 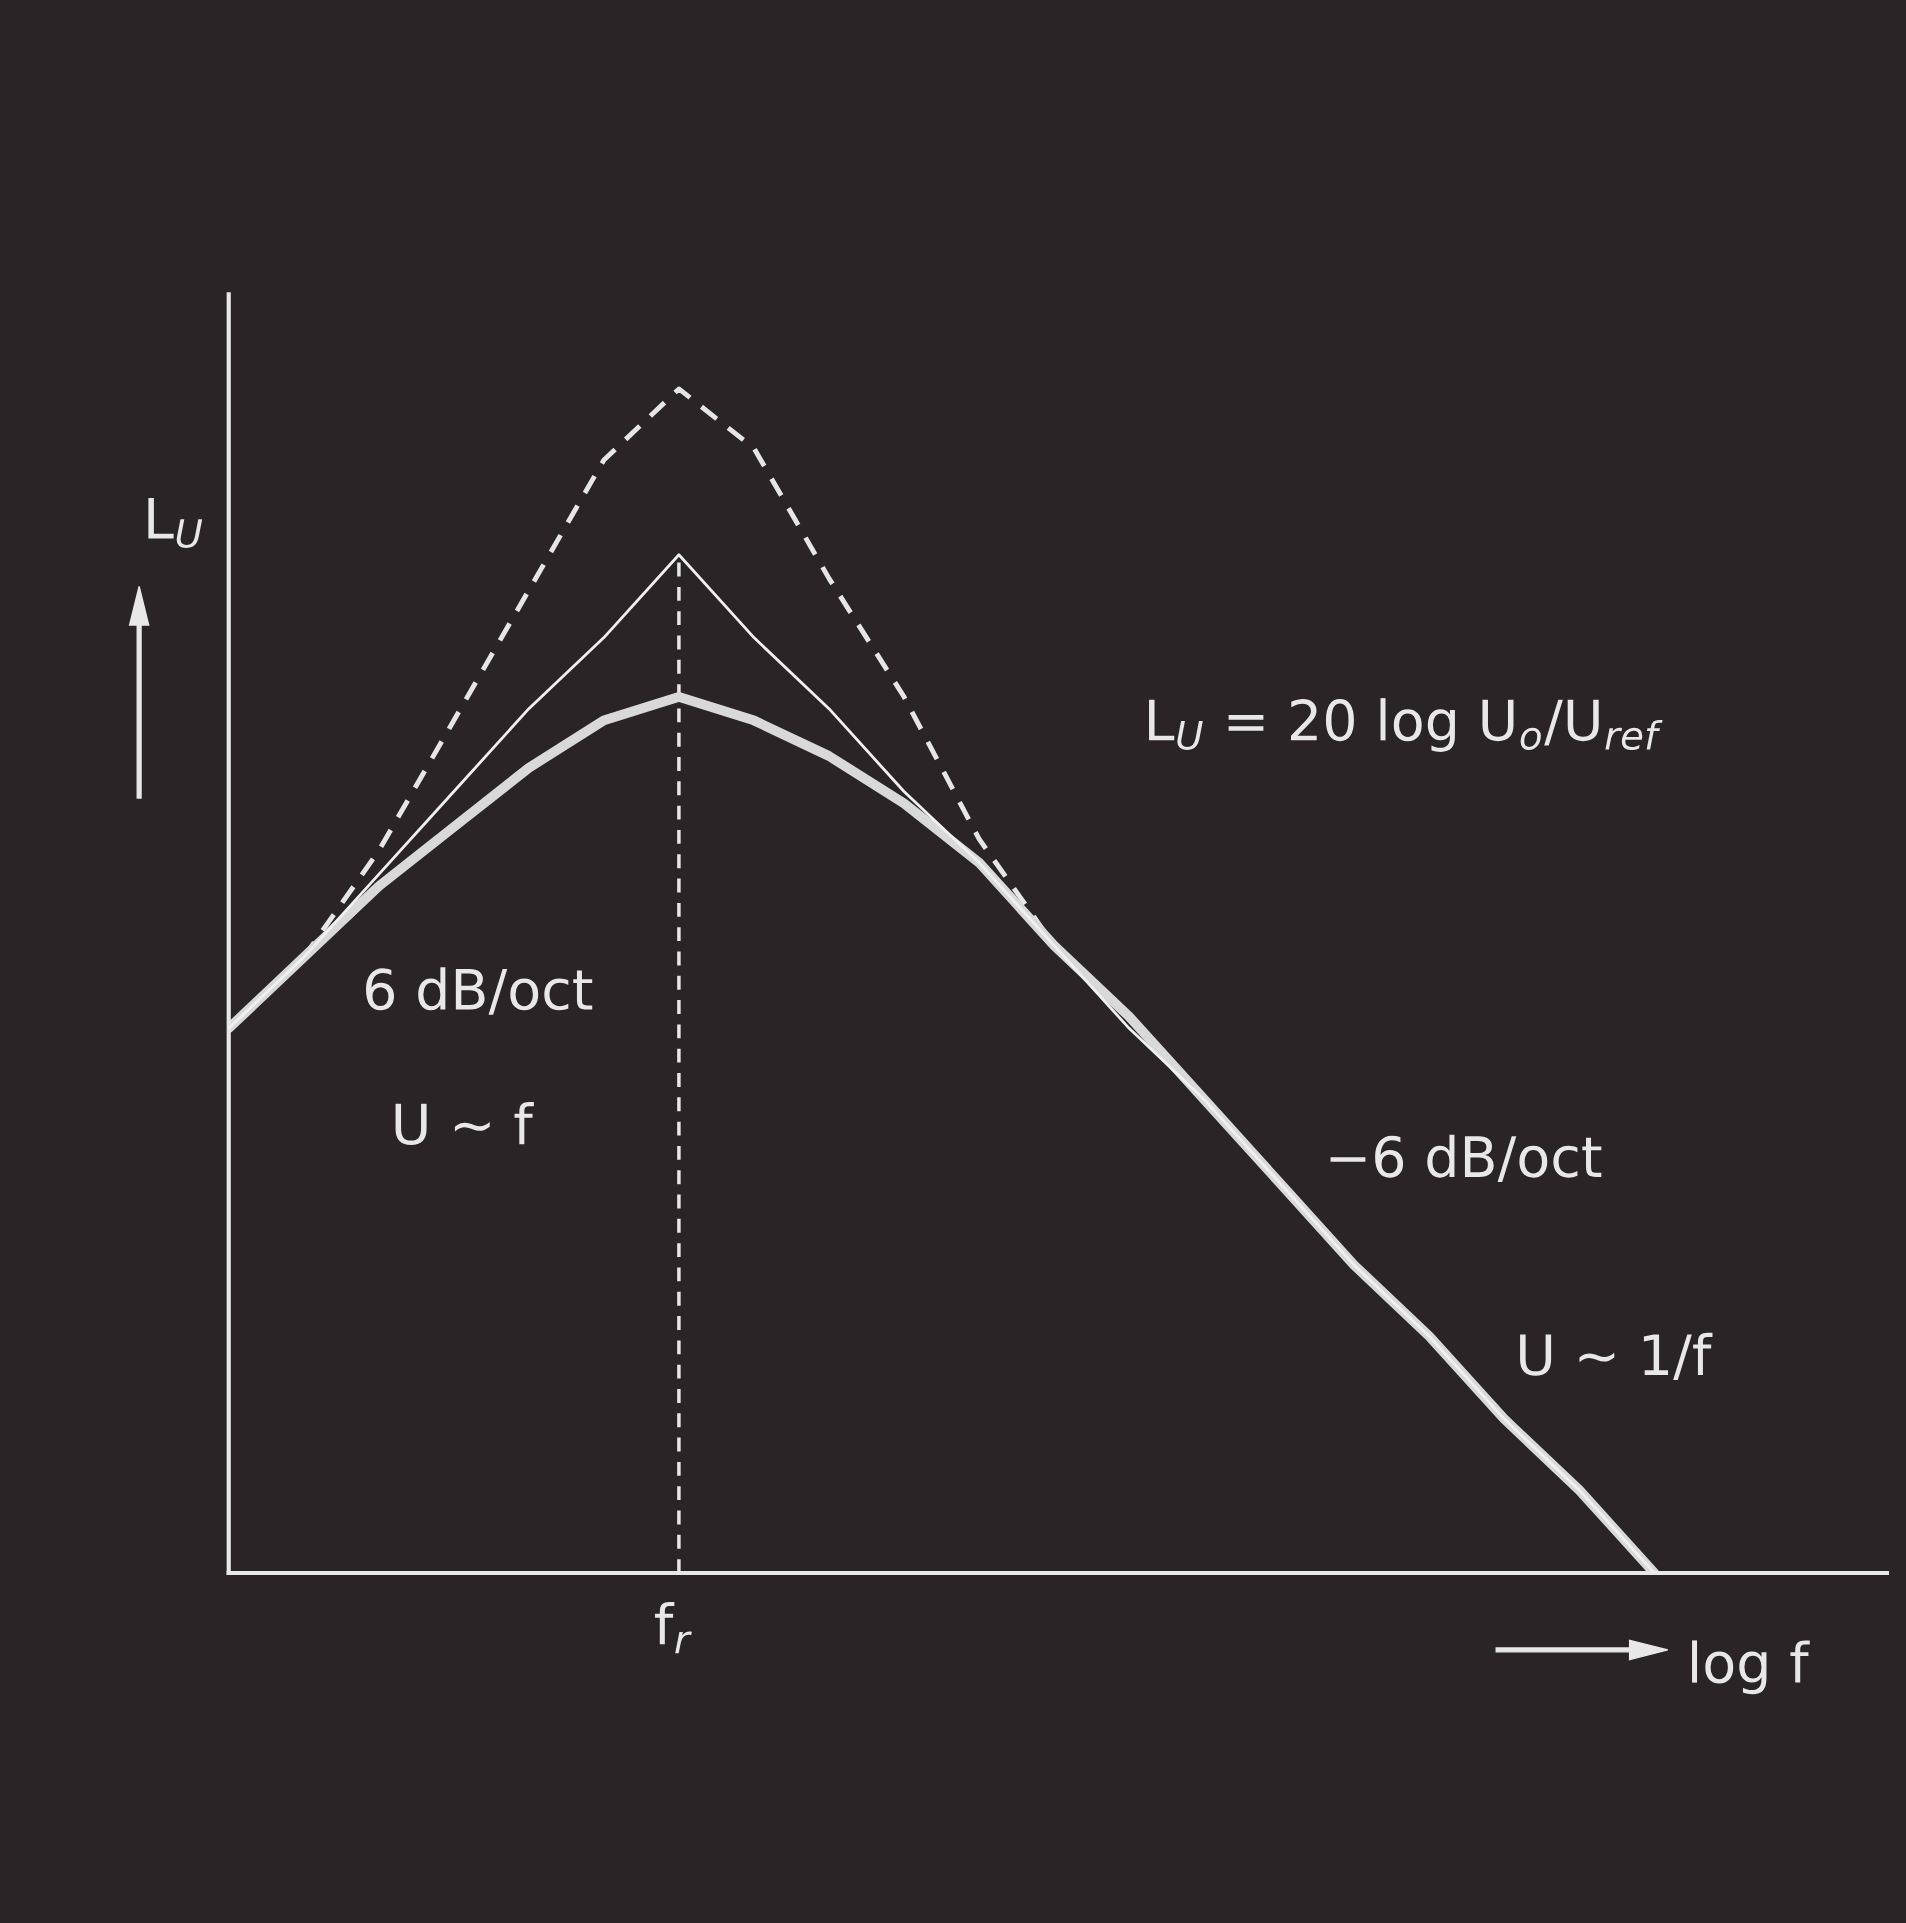 I want to click on annotation: L$_{U}$ = 20 log U$_{o}$/U$_{ref}$, so click(x=1406, y=725).